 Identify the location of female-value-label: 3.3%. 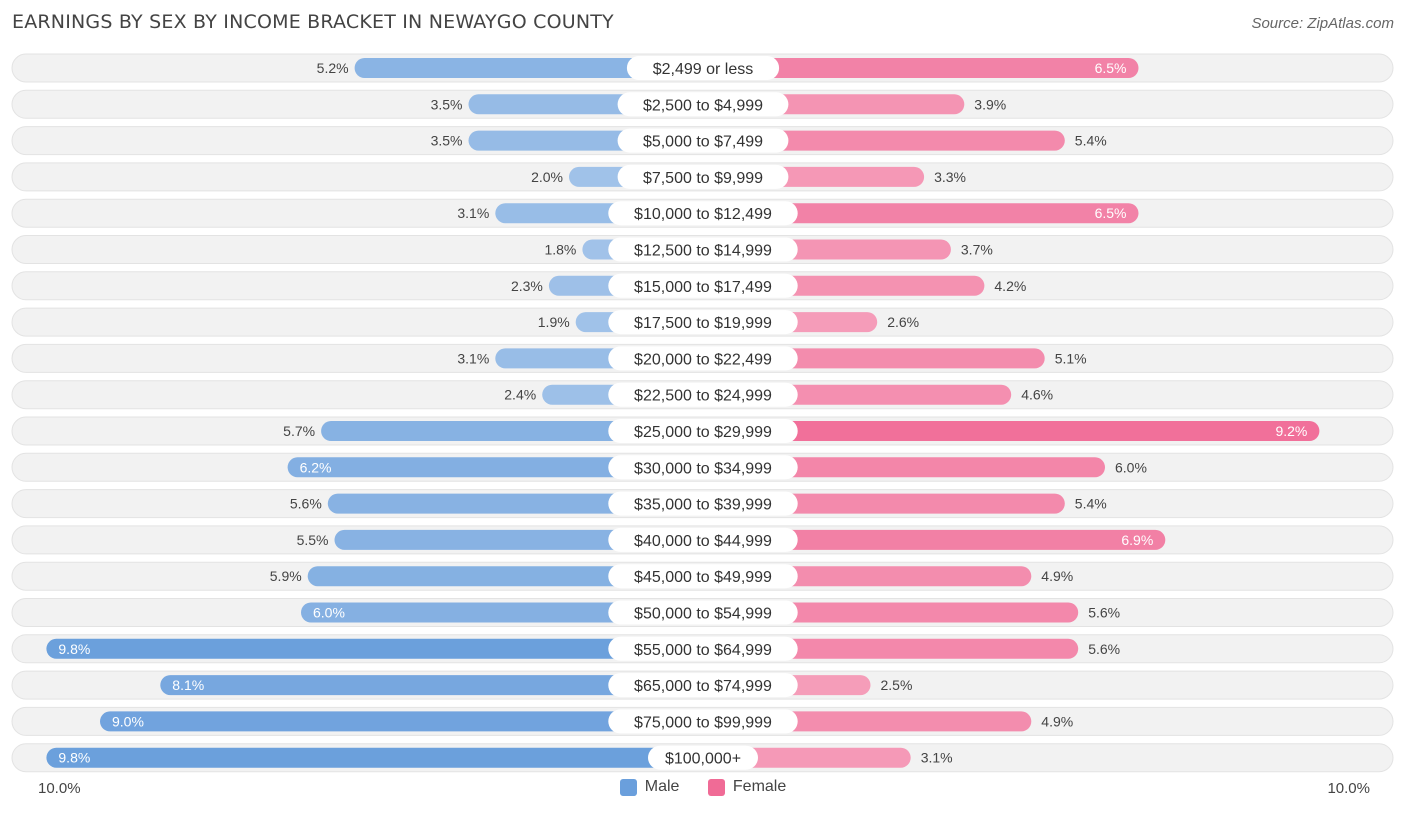
(950, 177).